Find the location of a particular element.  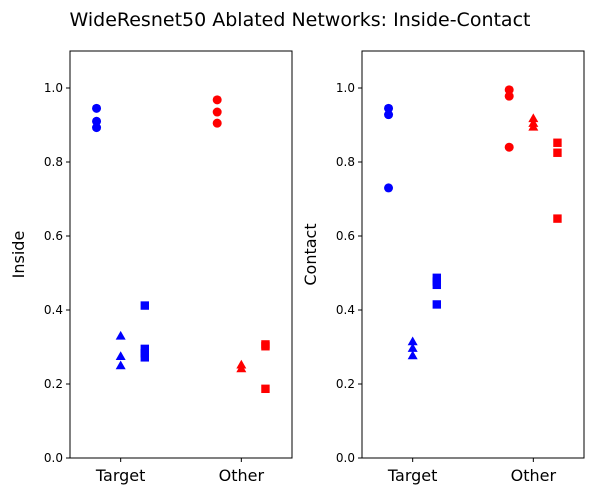

y-axis-label: Contact is located at coordinates (310, 254).